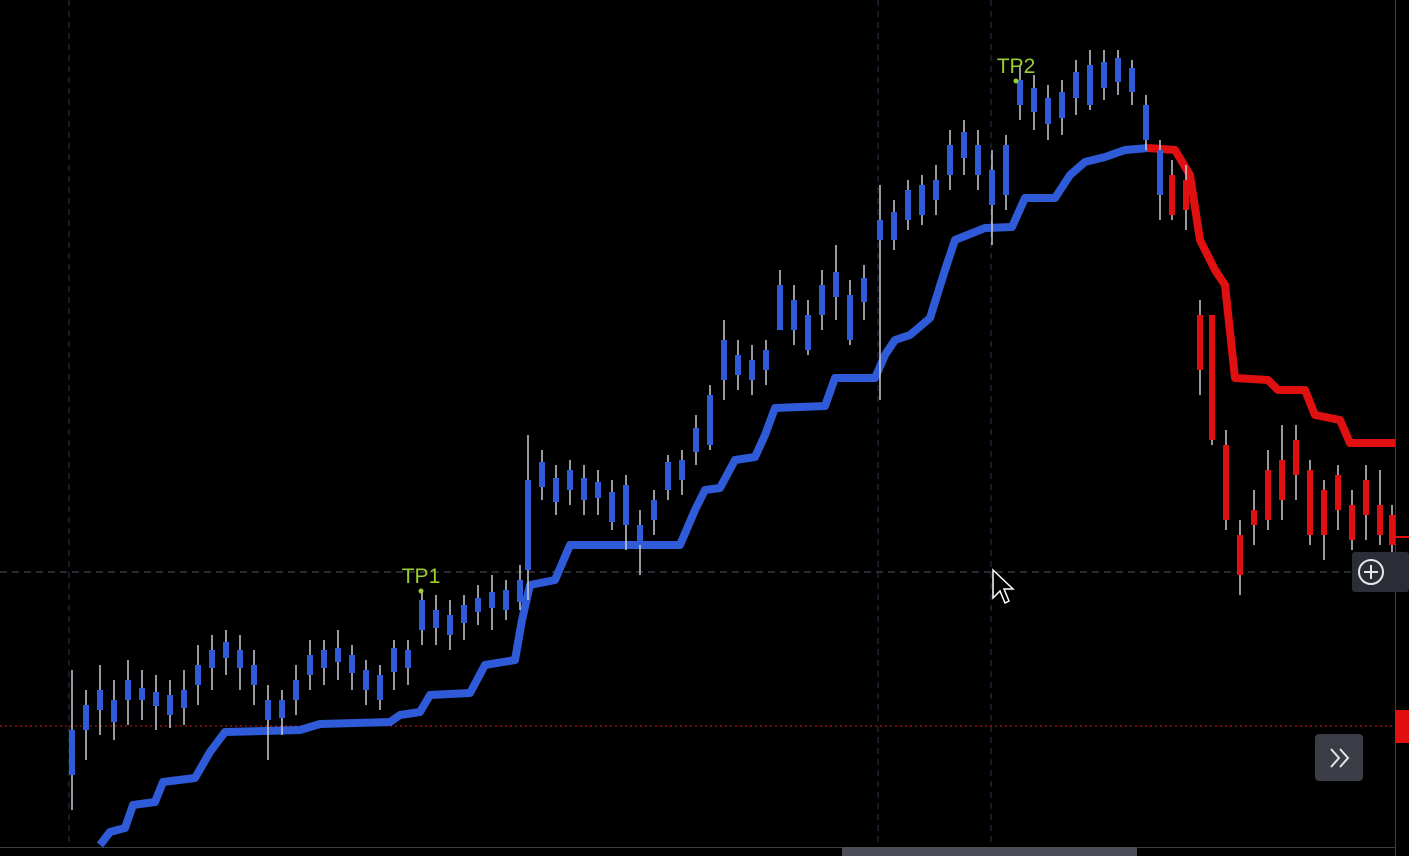 This screenshot has width=1409, height=856. I want to click on mouse-cursor, so click(1003, 586).